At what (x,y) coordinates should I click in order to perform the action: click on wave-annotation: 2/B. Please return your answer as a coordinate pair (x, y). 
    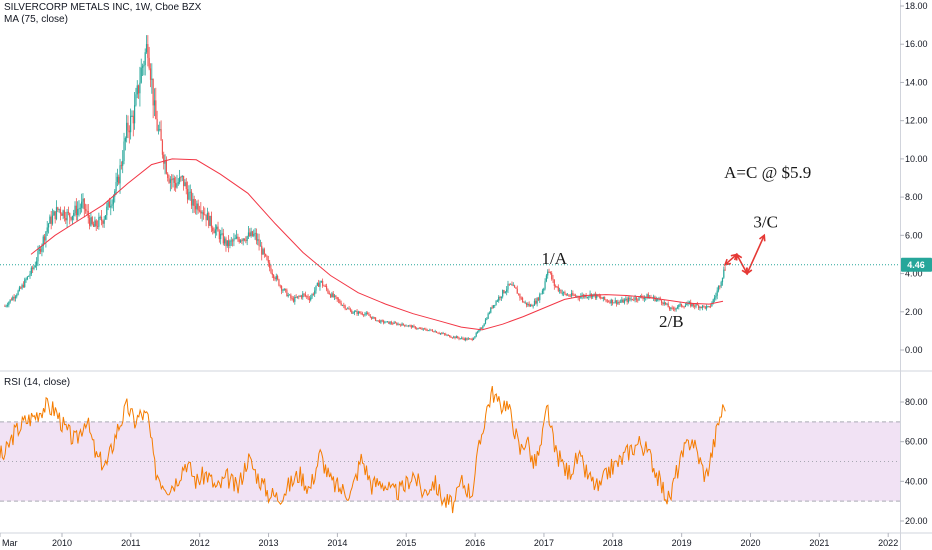
    Looking at the image, I should click on (671, 321).